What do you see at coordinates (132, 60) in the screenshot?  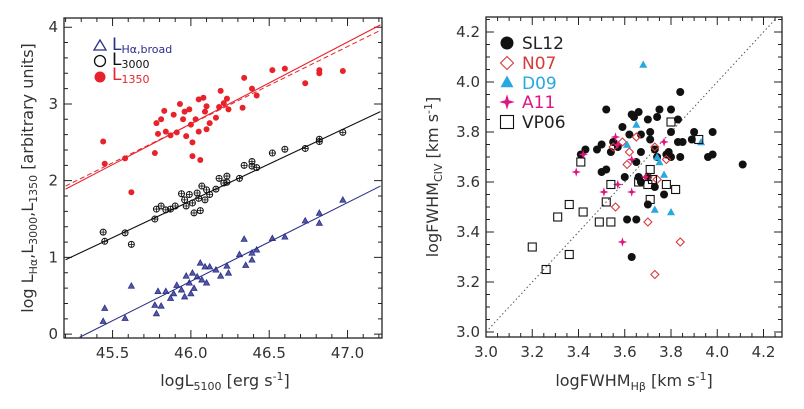 I see `left-legend: LHα,broad L3000 L1350` at bounding box center [132, 60].